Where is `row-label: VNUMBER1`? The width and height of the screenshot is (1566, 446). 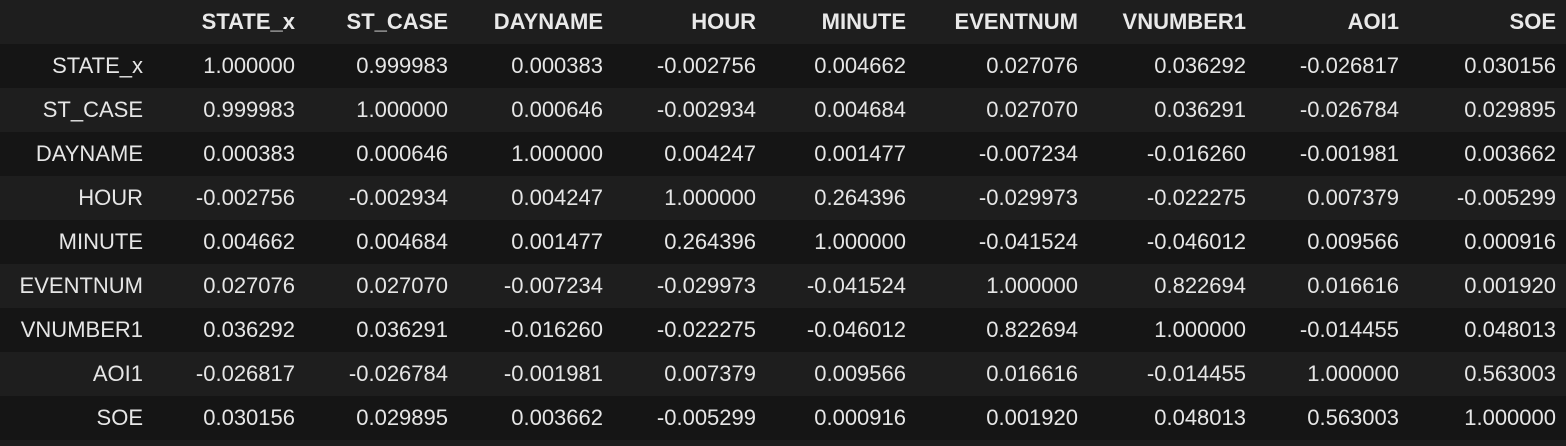 row-label: VNUMBER1 is located at coordinates (81, 329).